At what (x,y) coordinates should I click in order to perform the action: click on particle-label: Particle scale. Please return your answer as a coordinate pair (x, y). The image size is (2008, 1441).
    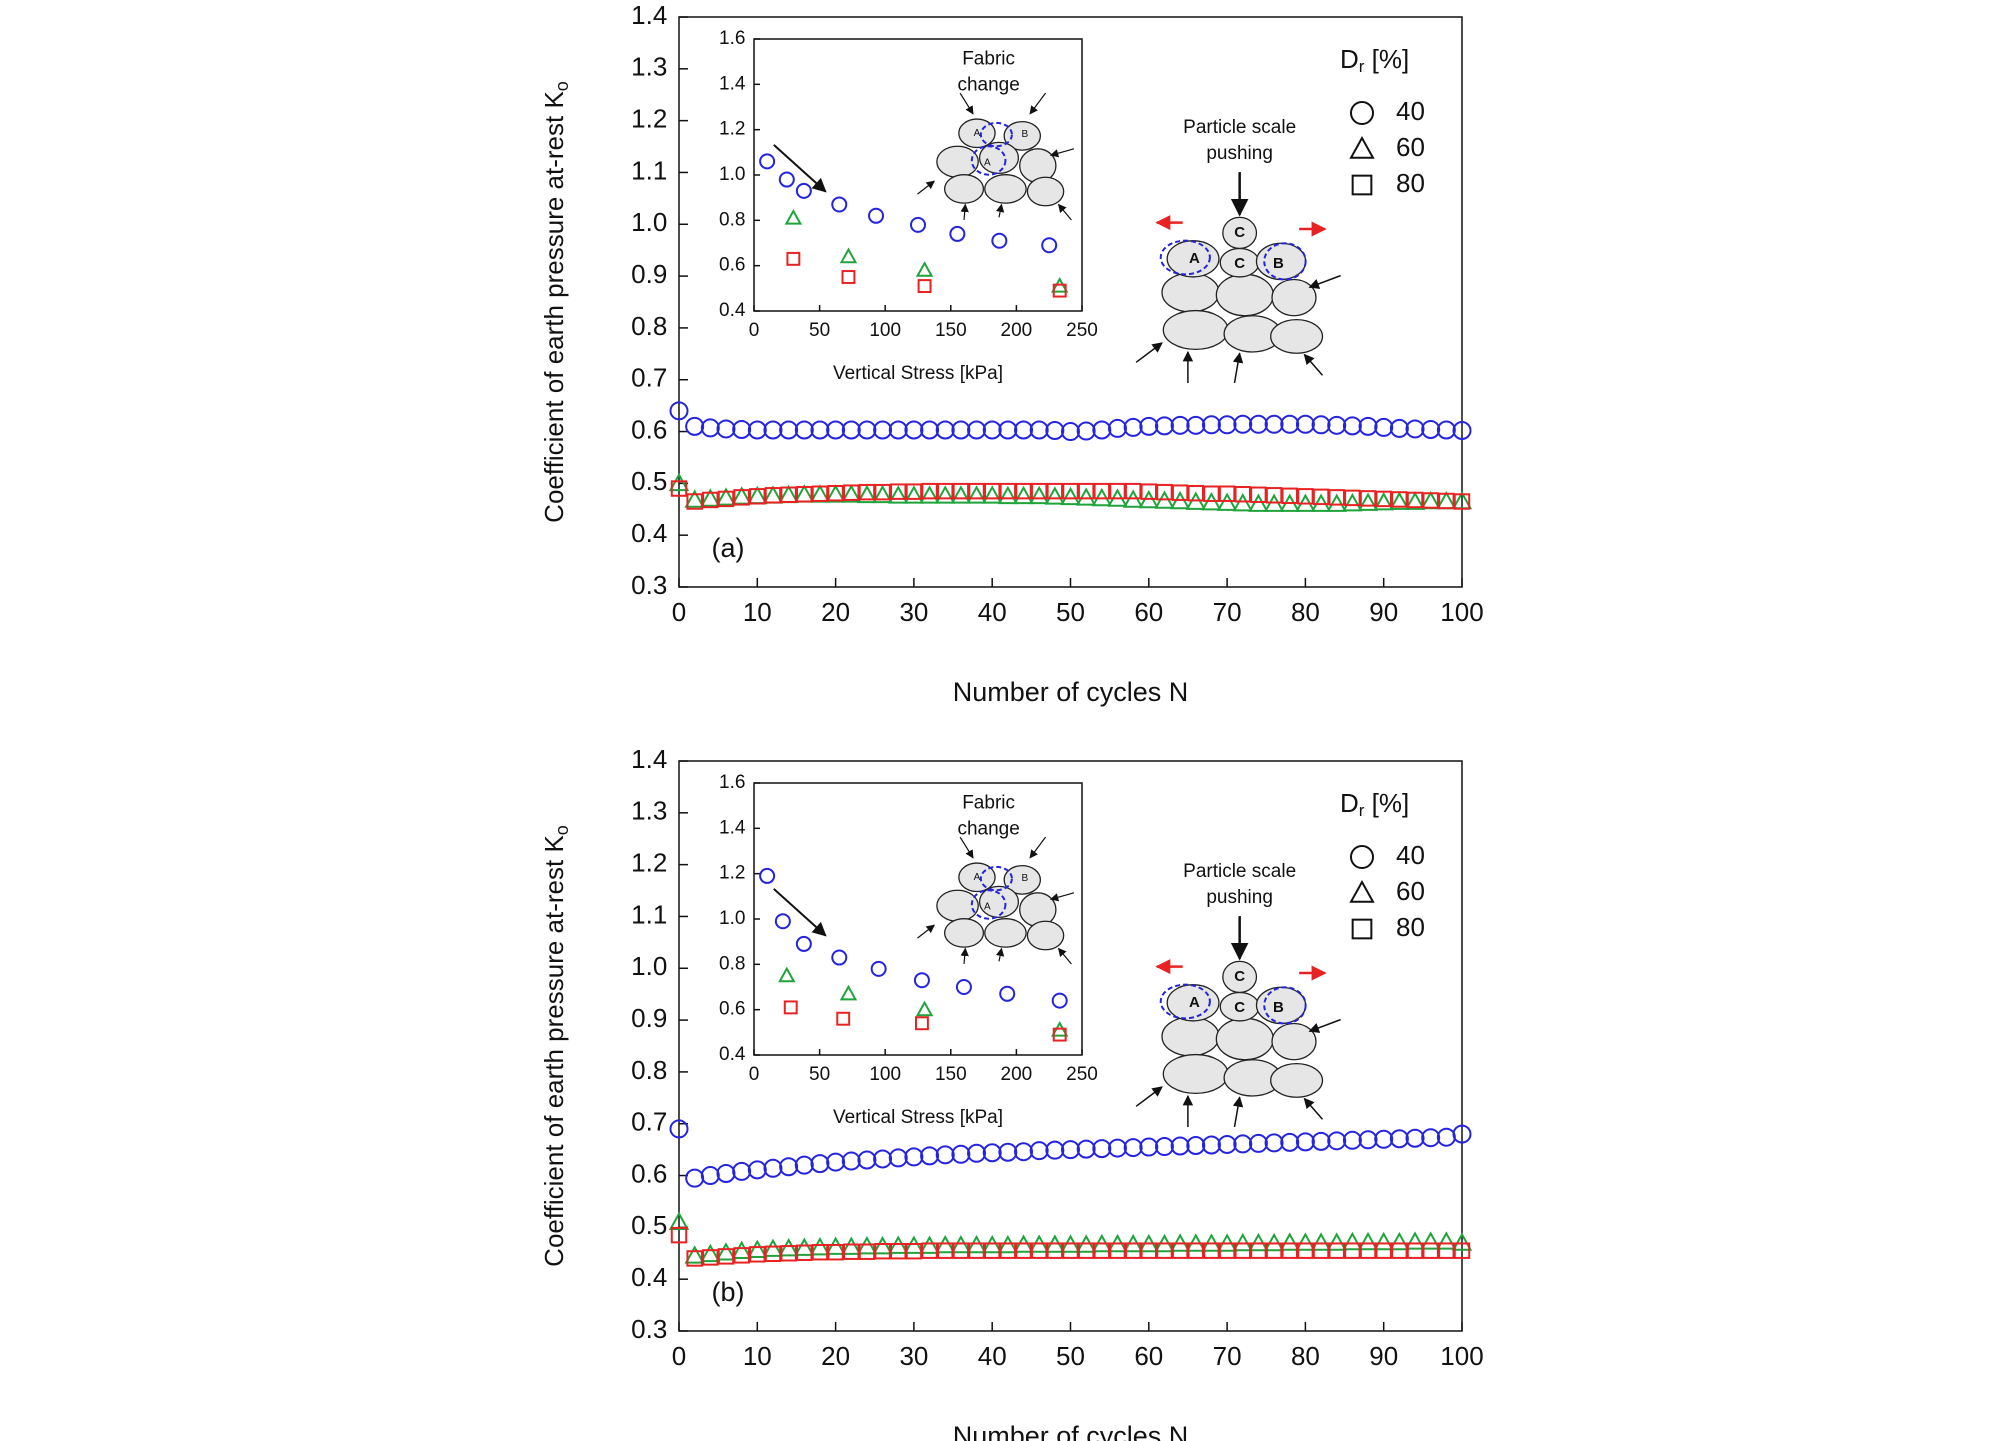
    Looking at the image, I should click on (1239, 127).